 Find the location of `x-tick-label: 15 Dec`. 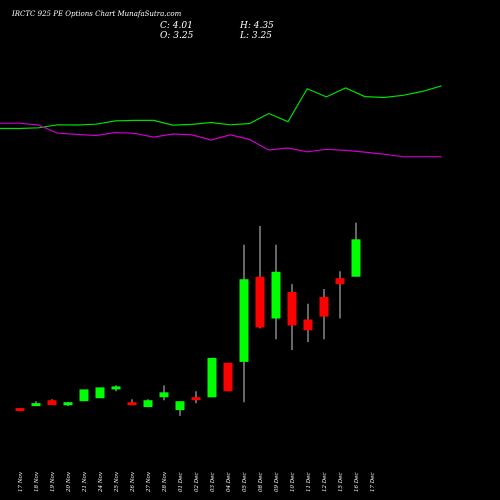

x-tick-label: 15 Dec is located at coordinates (341, 483).